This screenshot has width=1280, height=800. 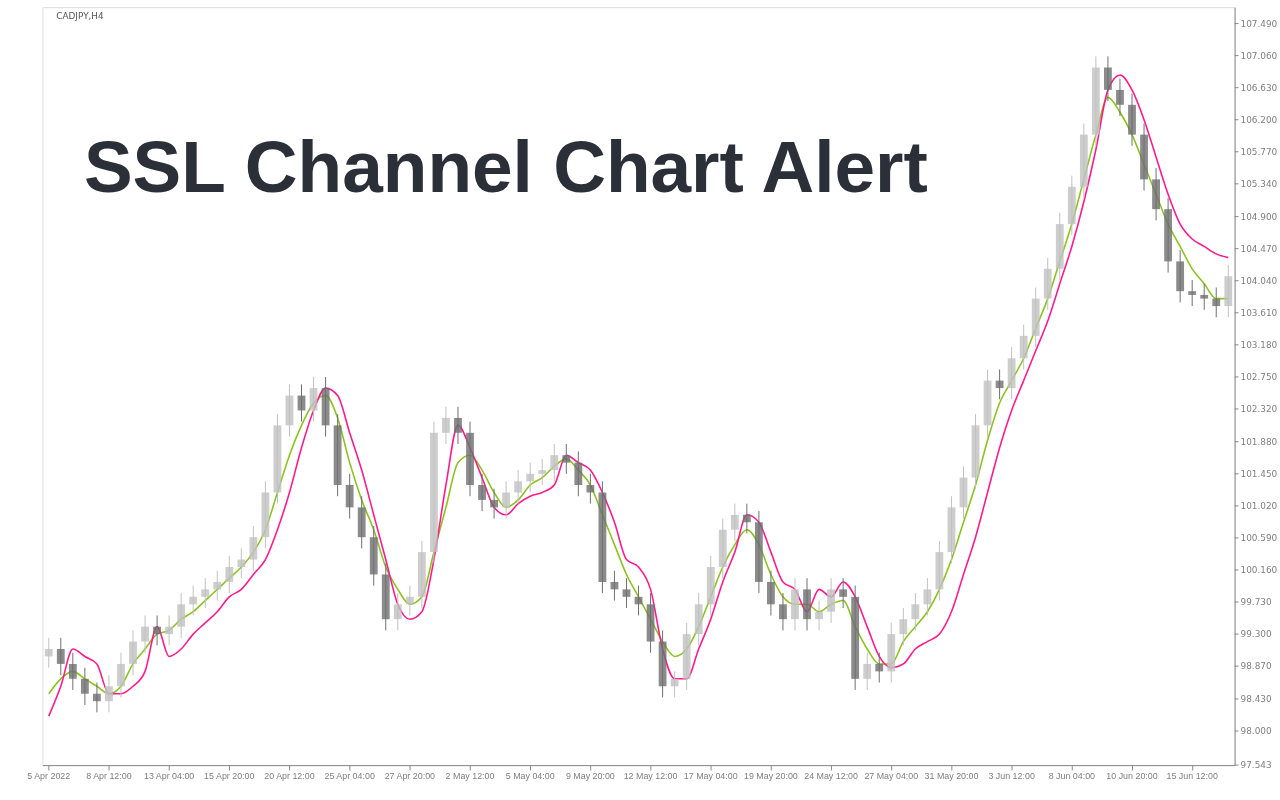 I want to click on y-tick-label: 107.060, so click(x=1259, y=55).